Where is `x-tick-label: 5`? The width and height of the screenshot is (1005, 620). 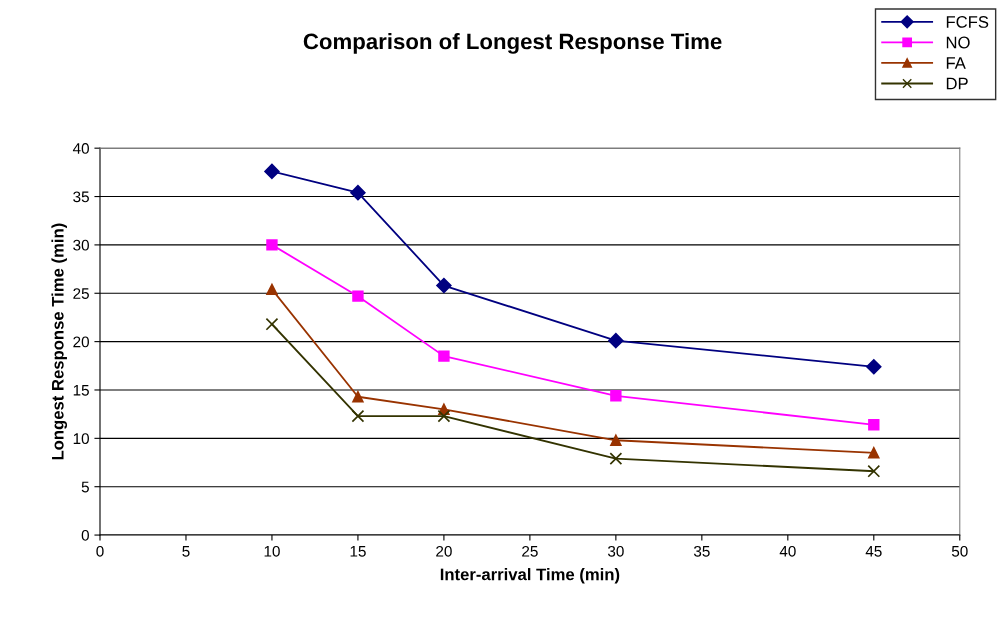
x-tick-label: 5 is located at coordinates (186, 551).